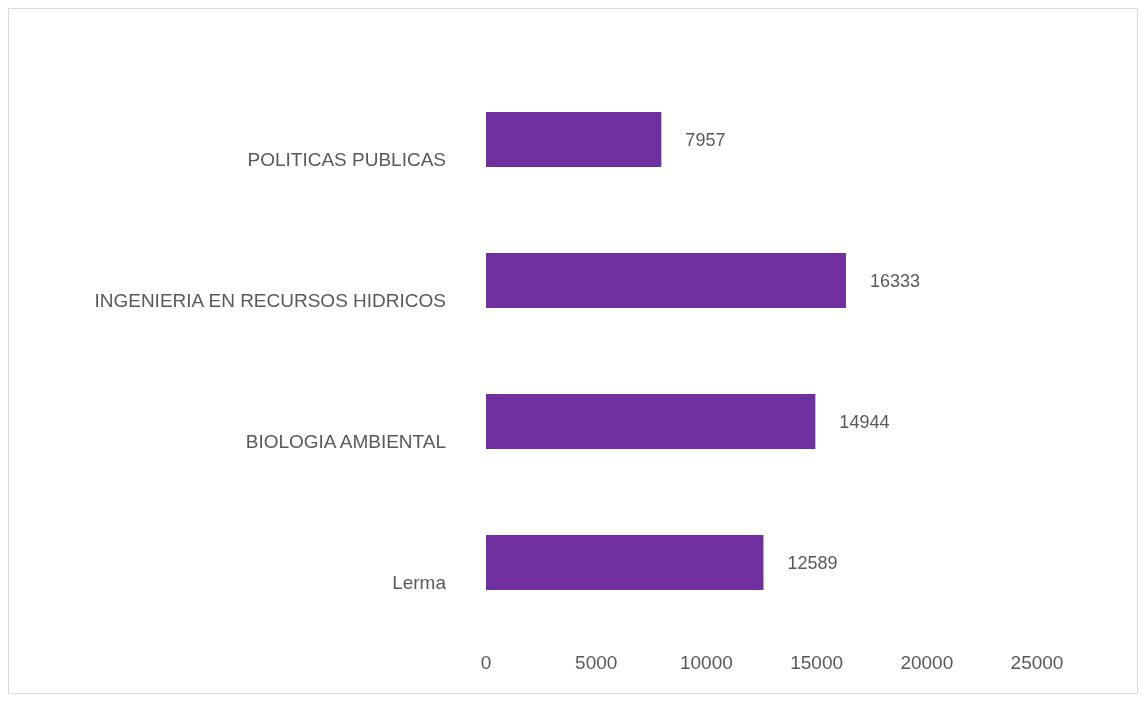 This screenshot has height=702, width=1146. Describe the element at coordinates (864, 421) in the screenshot. I see `data-label: 14944` at that location.